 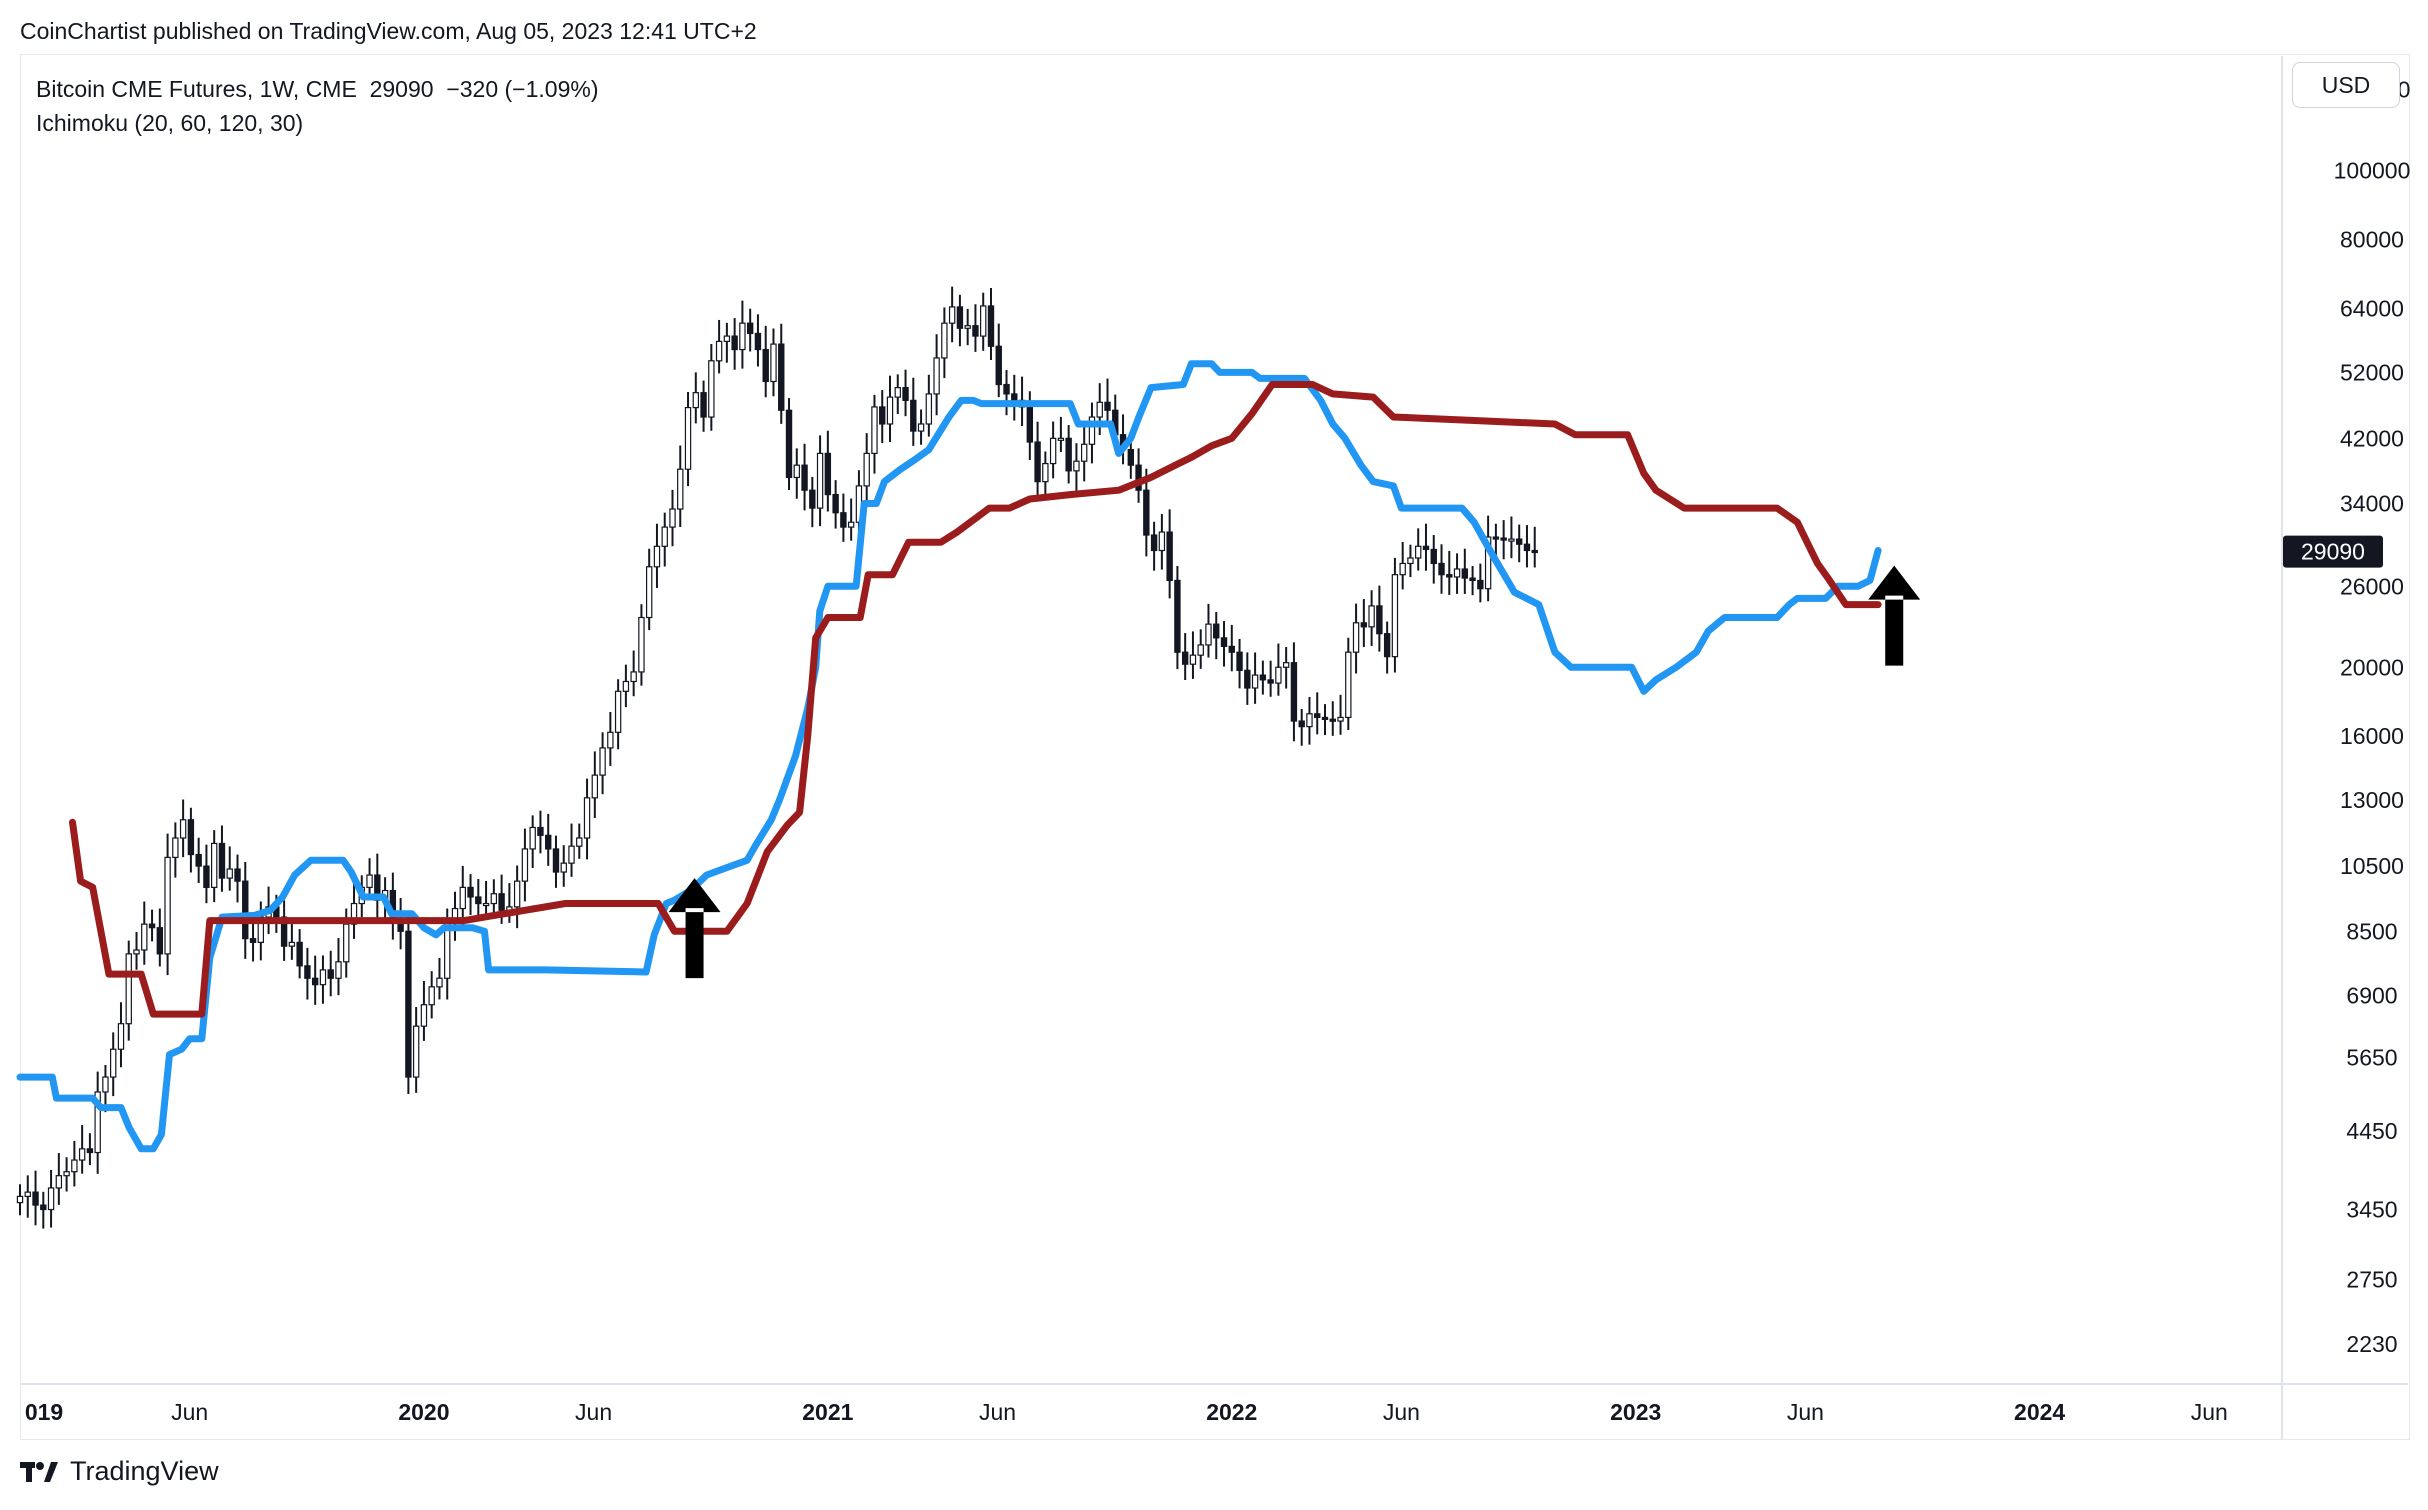 What do you see at coordinates (2039, 1412) in the screenshot?
I see `time-tick-label: 2024` at bounding box center [2039, 1412].